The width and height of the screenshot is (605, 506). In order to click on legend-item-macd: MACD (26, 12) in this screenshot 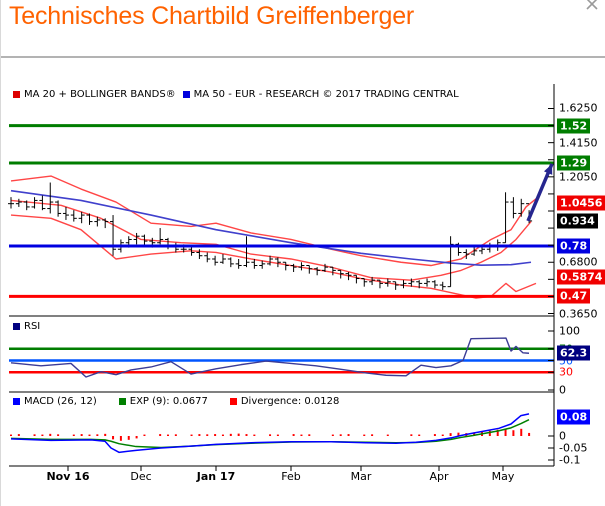, I will do `click(55, 401)`.